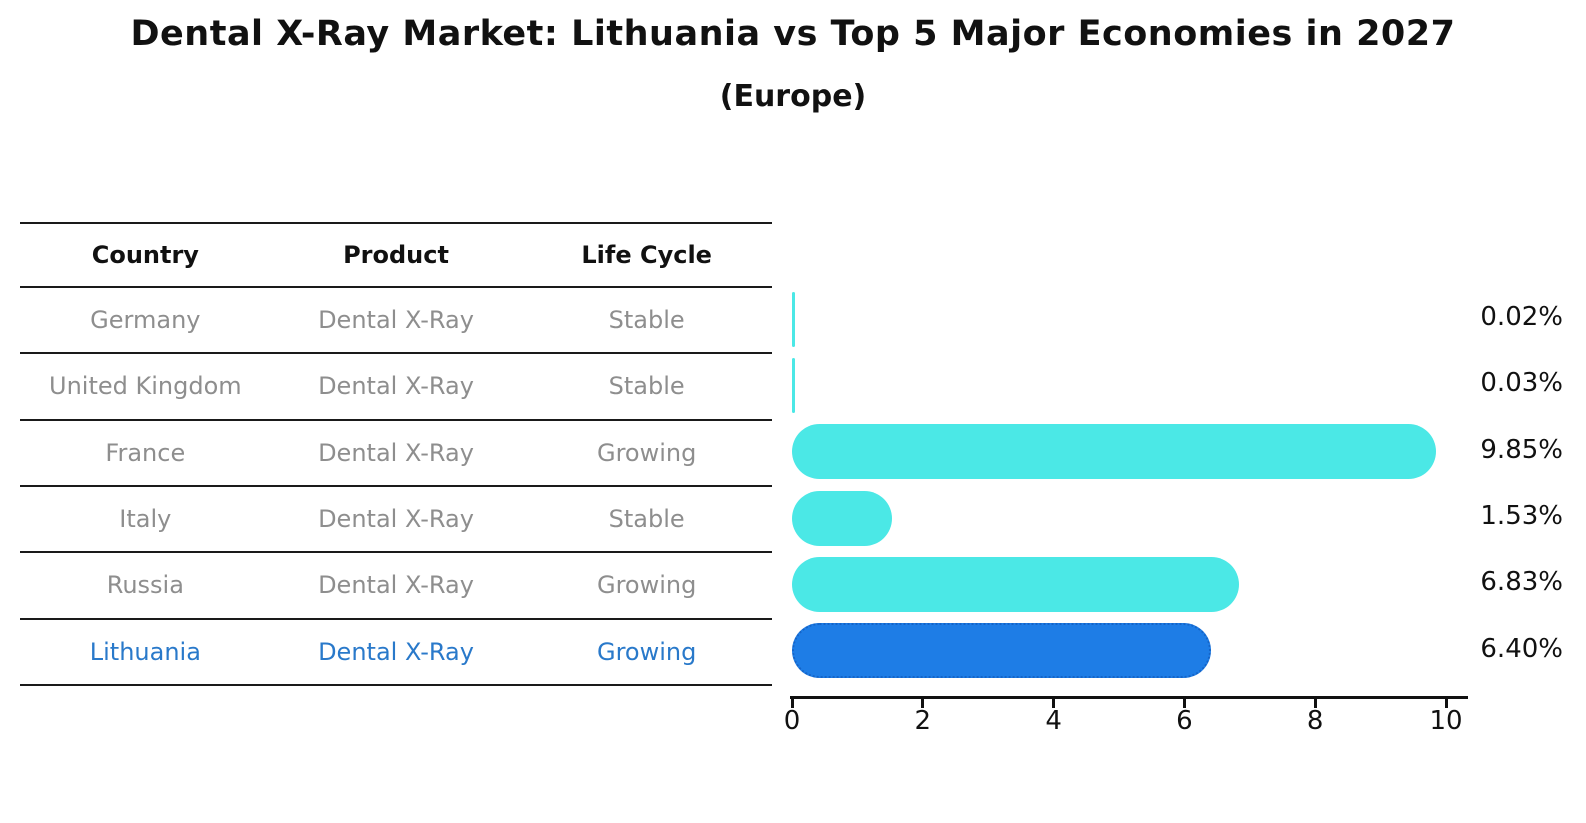  I want to click on table-row: Russia Dental X-Ray Growing, so click(396, 586).